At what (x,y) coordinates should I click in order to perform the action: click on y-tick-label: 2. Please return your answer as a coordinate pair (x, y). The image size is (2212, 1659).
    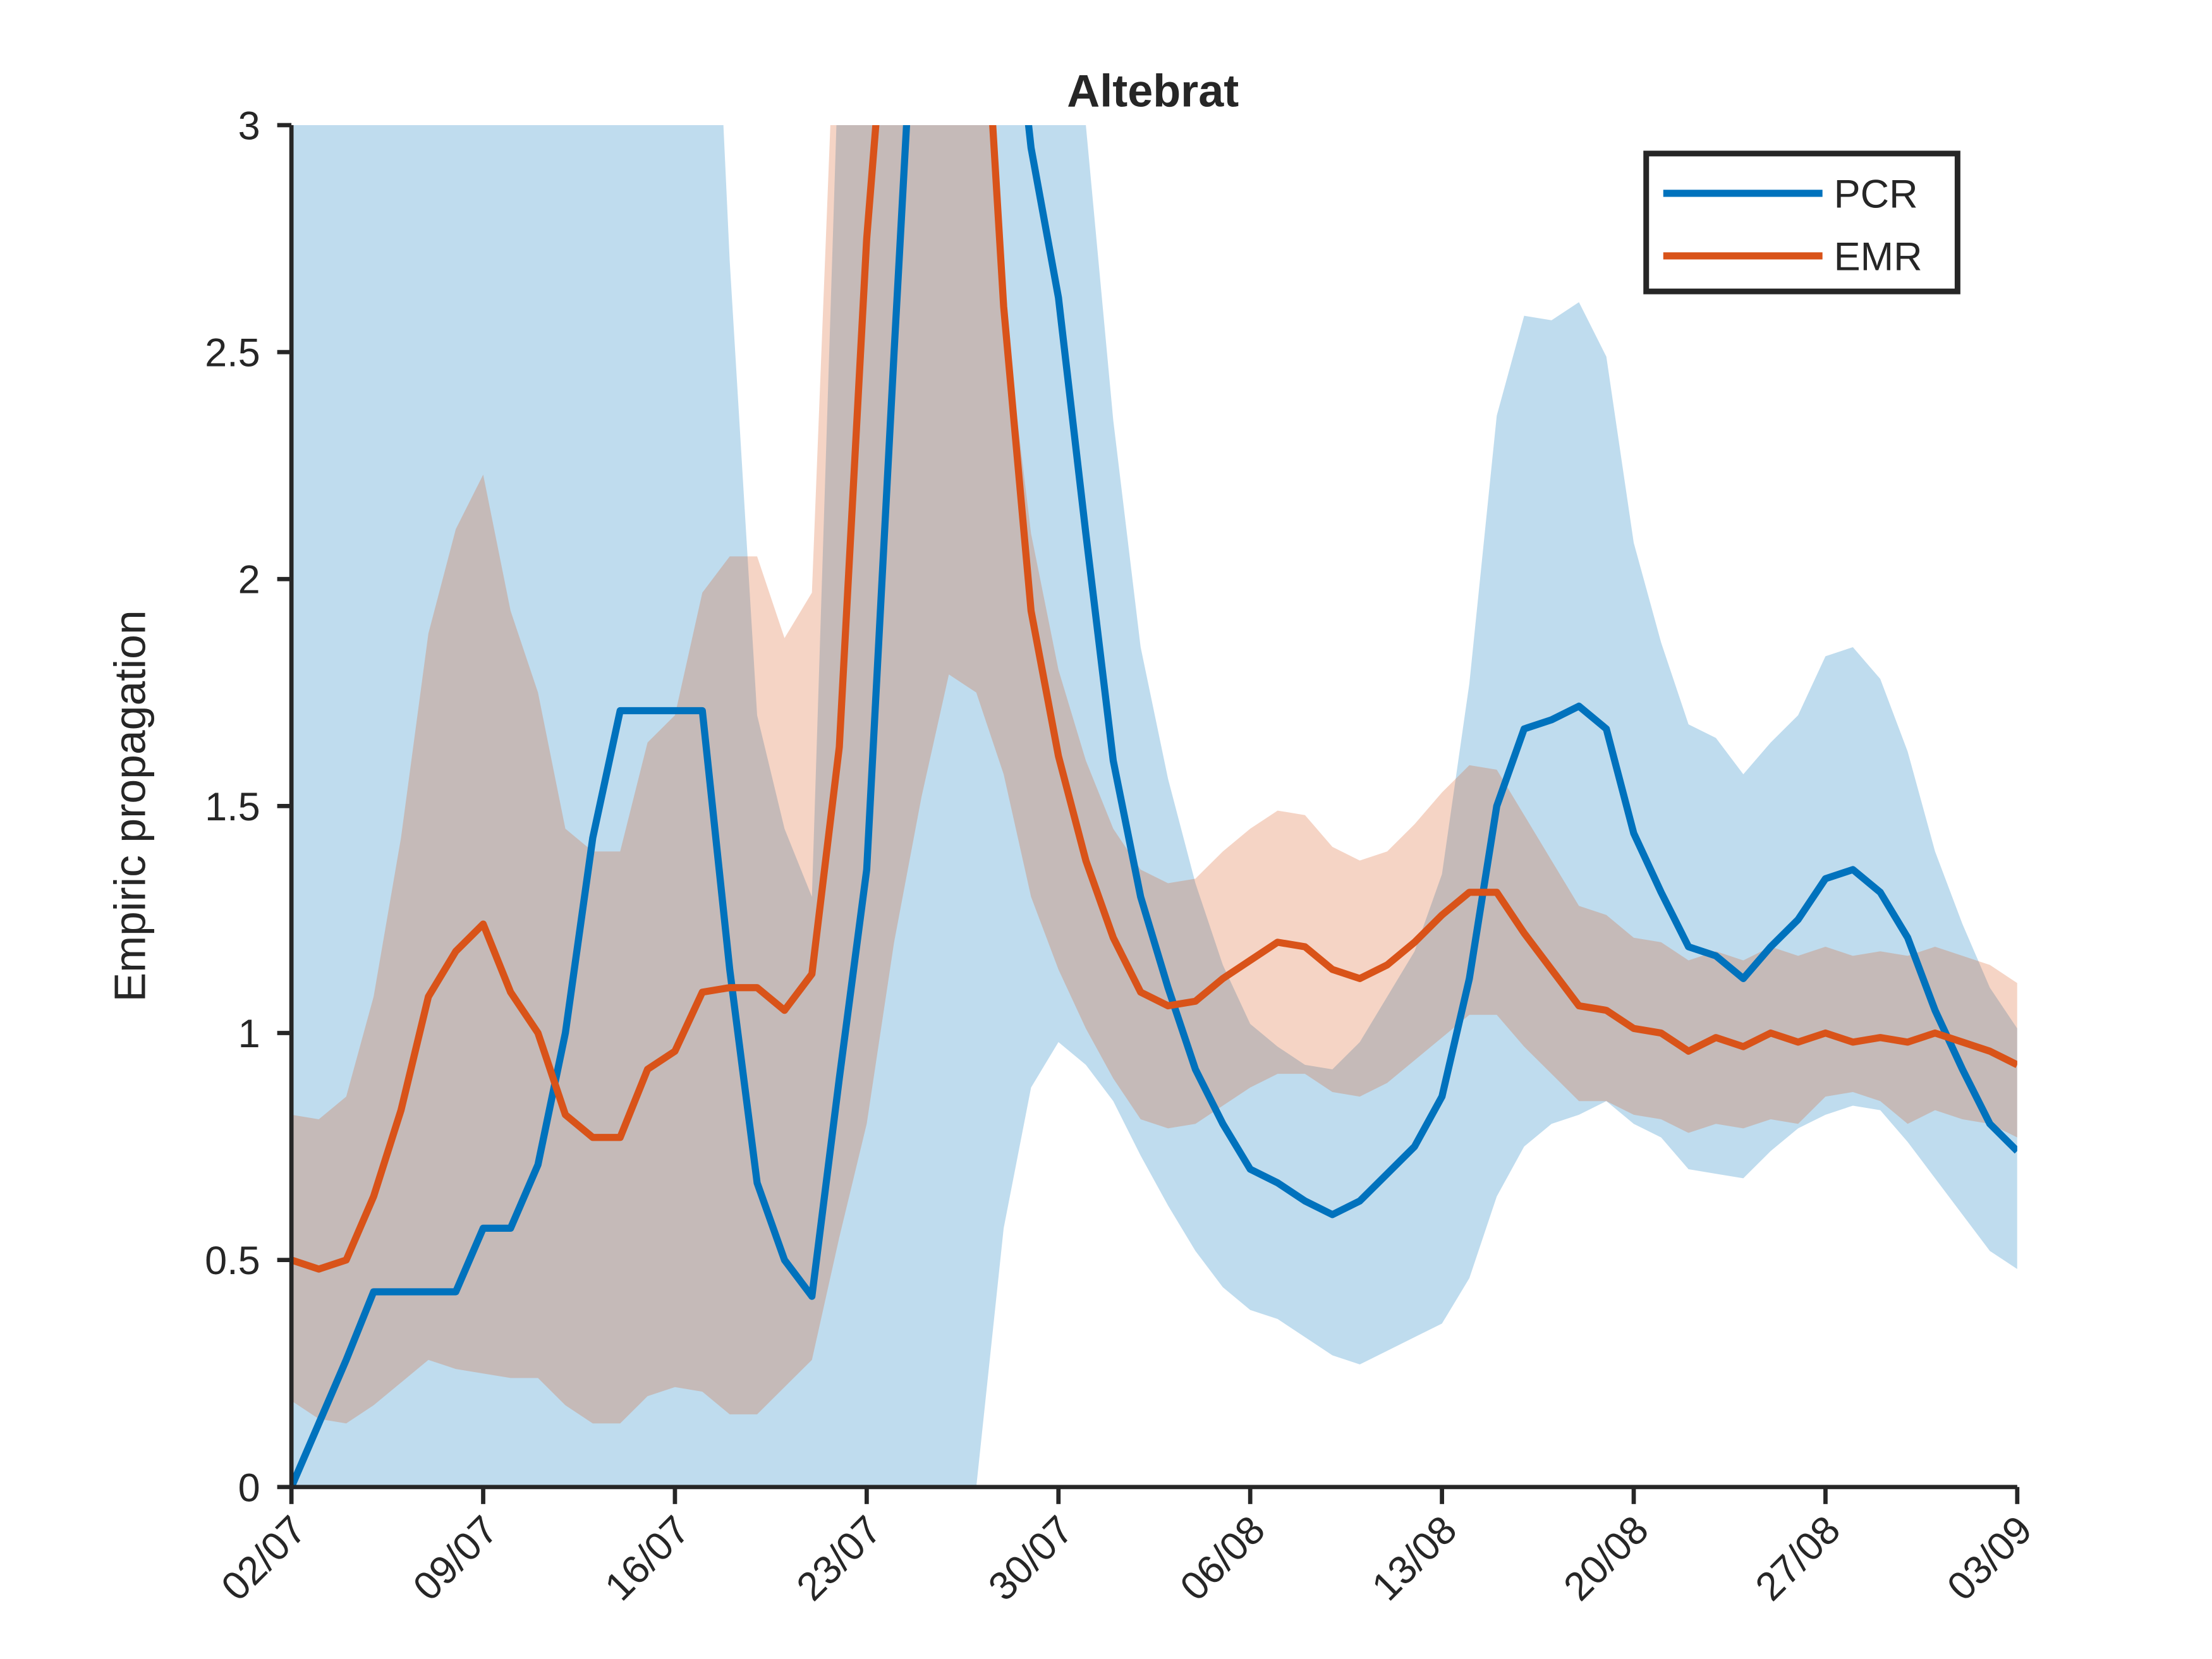
    Looking at the image, I should click on (249, 580).